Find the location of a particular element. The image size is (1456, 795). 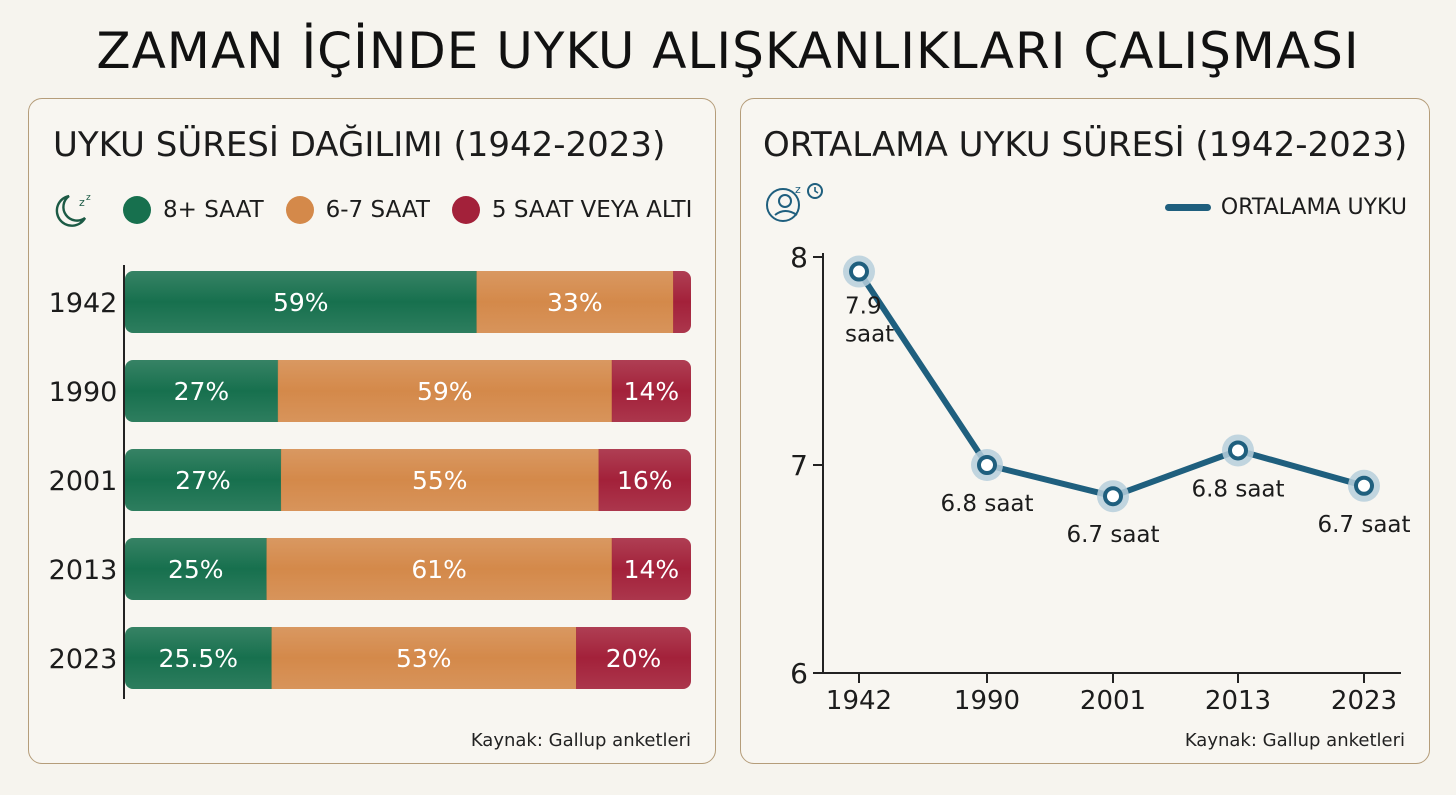

category-label: 1990 is located at coordinates (83, 392).